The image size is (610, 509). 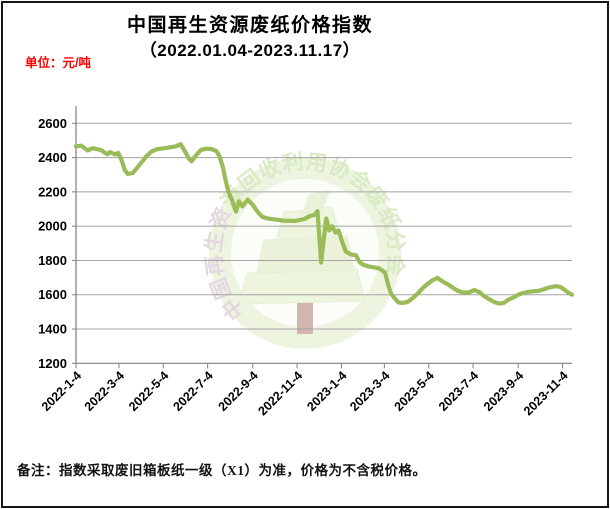 I want to click on watermark-tree, so click(x=302, y=262).